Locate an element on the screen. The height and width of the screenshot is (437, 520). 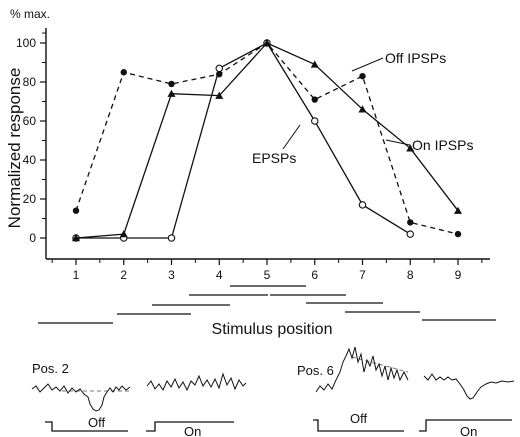
x-tick-label-4: 4 is located at coordinates (219, 275).